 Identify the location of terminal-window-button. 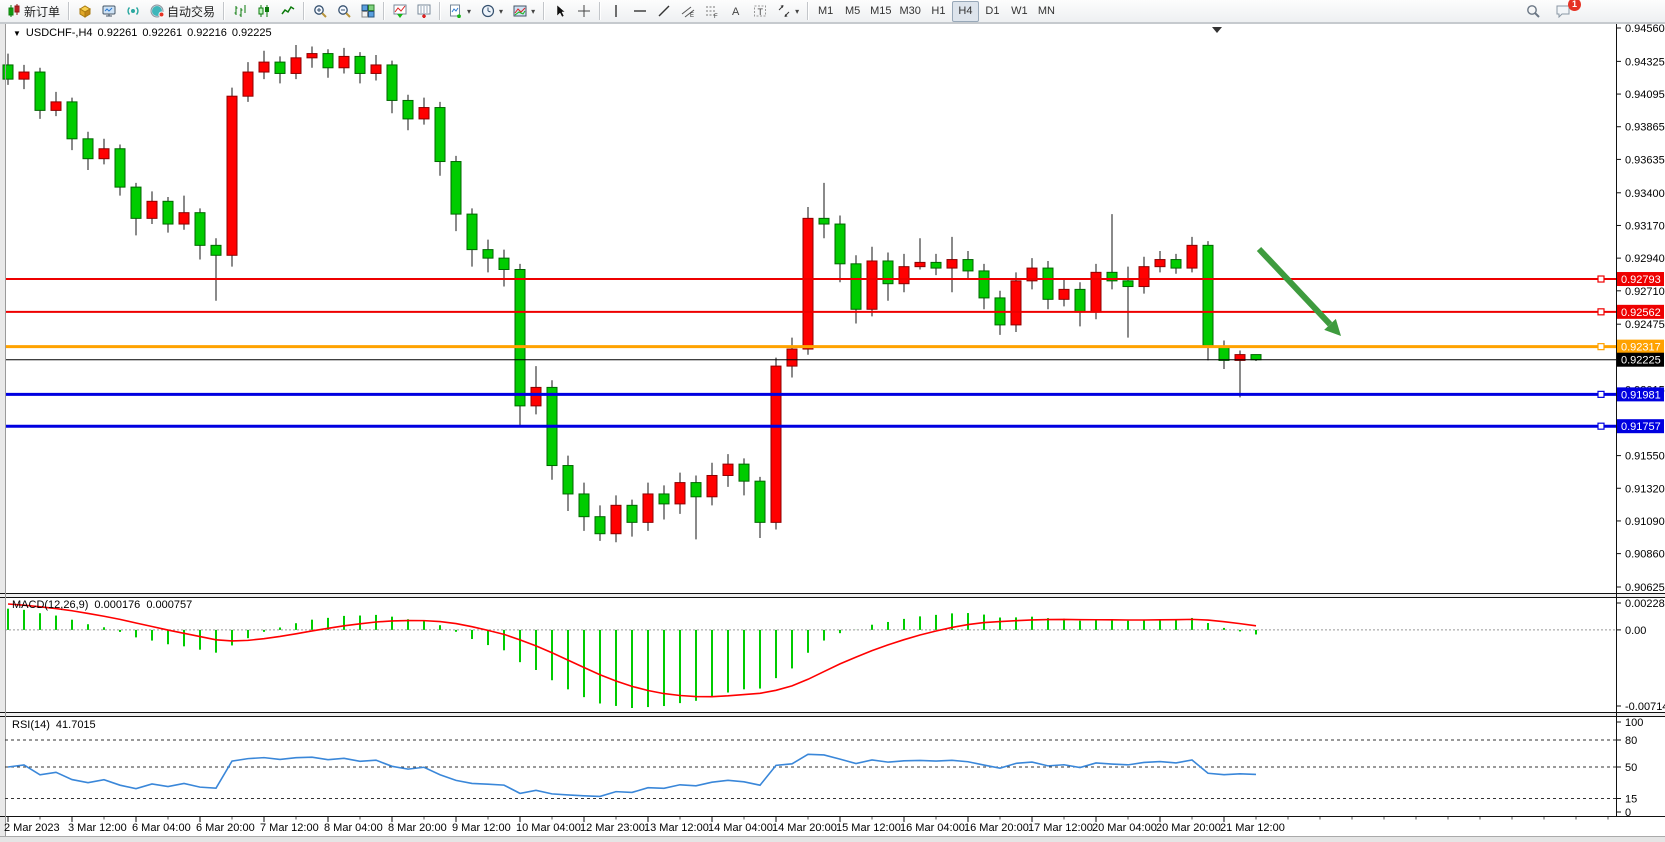
(109, 11).